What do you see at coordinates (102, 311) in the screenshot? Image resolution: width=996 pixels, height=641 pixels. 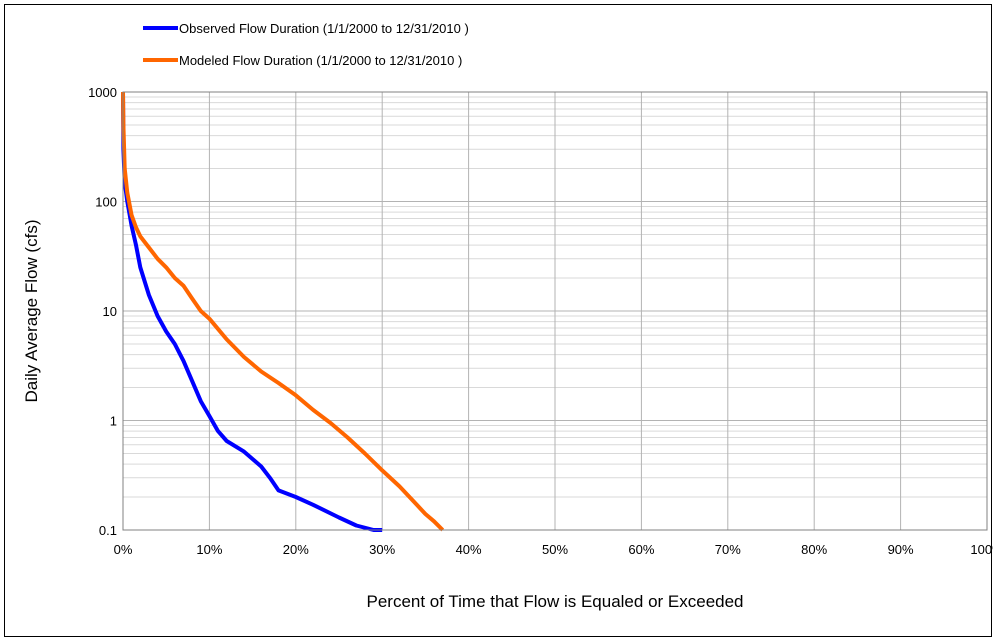 I see `y-axis-tick-labels: 0.1 1 10 100 1000` at bounding box center [102, 311].